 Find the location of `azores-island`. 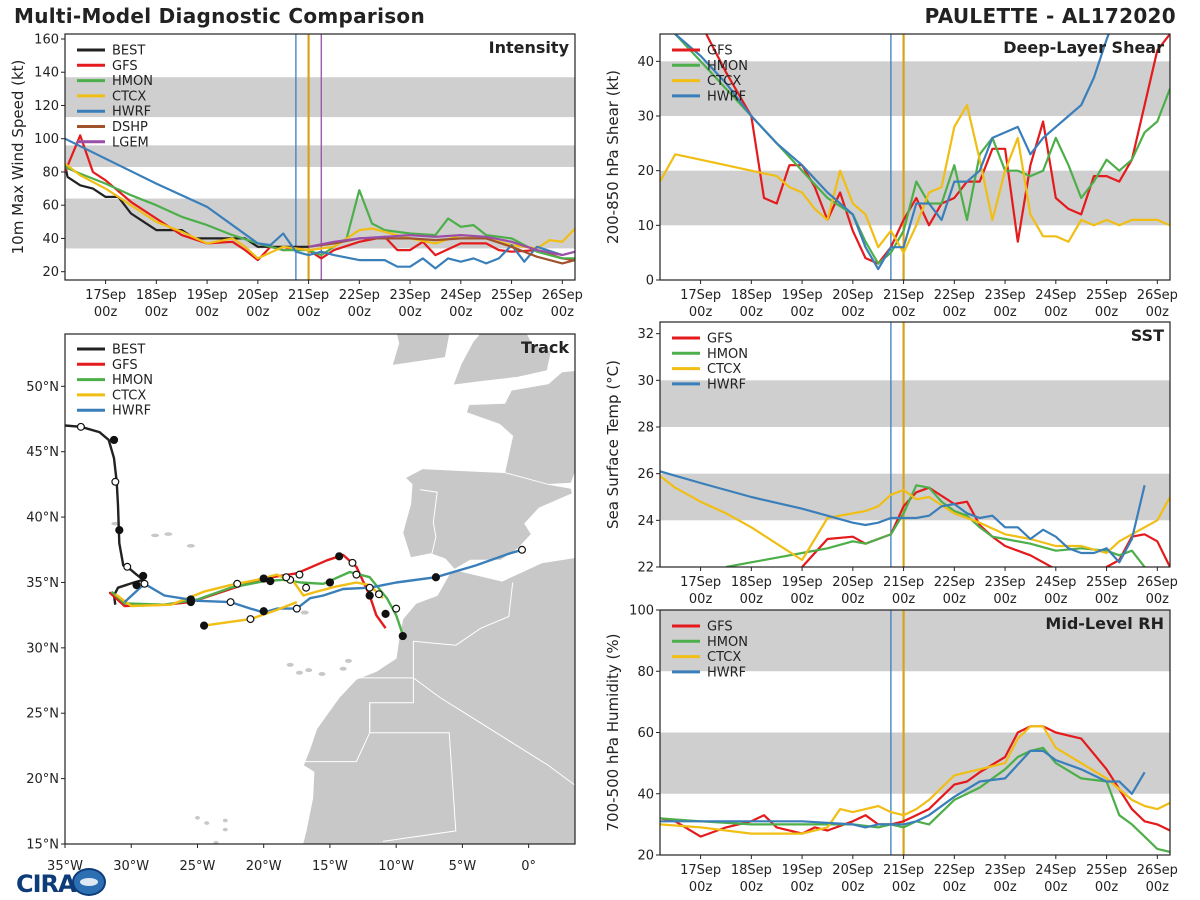

azores-island is located at coordinates (155, 535).